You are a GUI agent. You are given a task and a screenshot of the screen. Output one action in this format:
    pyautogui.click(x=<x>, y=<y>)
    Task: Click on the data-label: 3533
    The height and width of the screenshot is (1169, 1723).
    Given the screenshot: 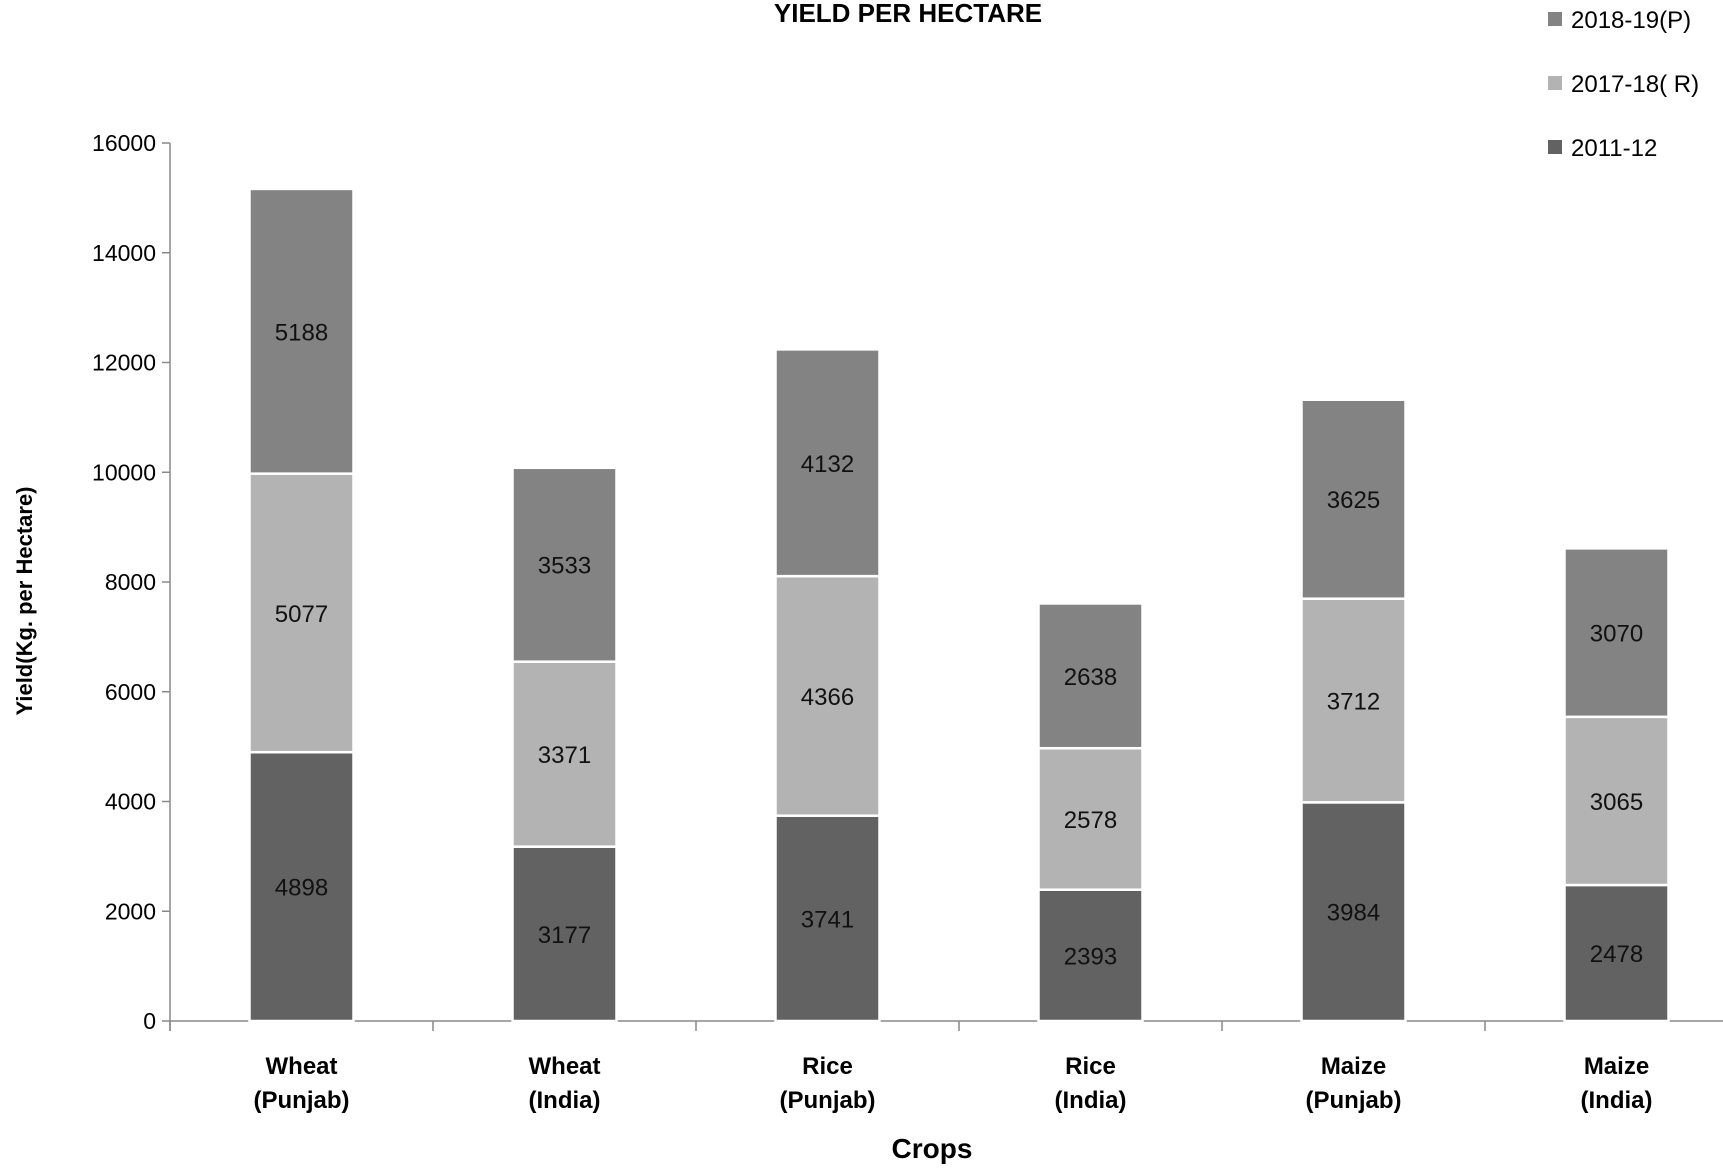 What is the action you would take?
    pyautogui.click(x=564, y=566)
    